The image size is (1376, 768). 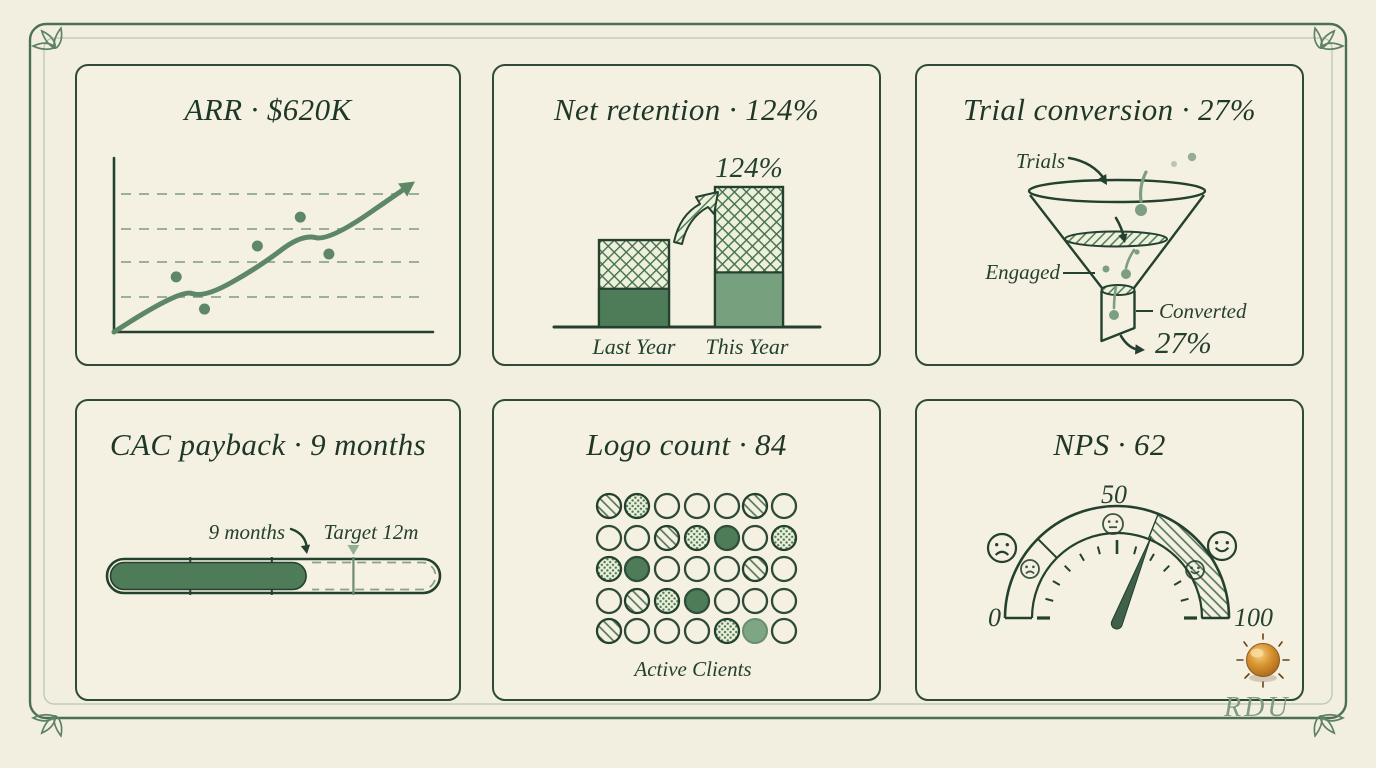 What do you see at coordinates (1109, 444) in the screenshot?
I see `panel-nps-title: NPS · 62` at bounding box center [1109, 444].